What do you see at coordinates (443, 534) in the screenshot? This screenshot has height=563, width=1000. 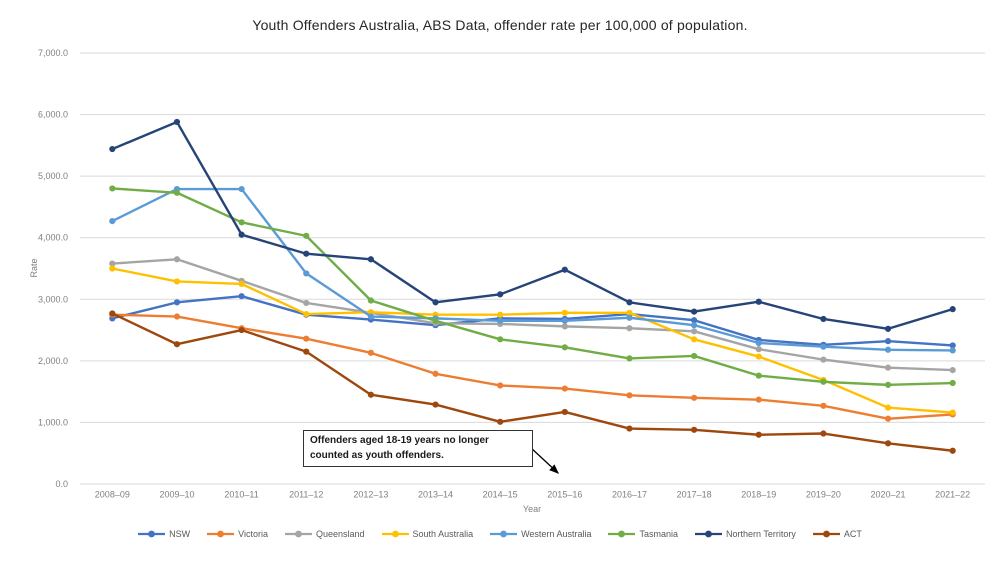 I see `legend-label-south-australia: South Australia` at bounding box center [443, 534].